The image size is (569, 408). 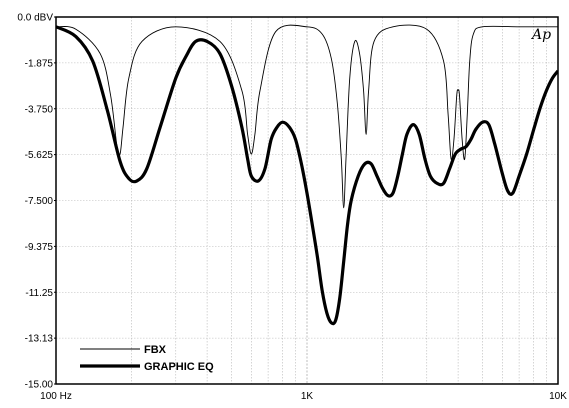 I want to click on legend: FBX GRAPHIC EQ, so click(x=147, y=358).